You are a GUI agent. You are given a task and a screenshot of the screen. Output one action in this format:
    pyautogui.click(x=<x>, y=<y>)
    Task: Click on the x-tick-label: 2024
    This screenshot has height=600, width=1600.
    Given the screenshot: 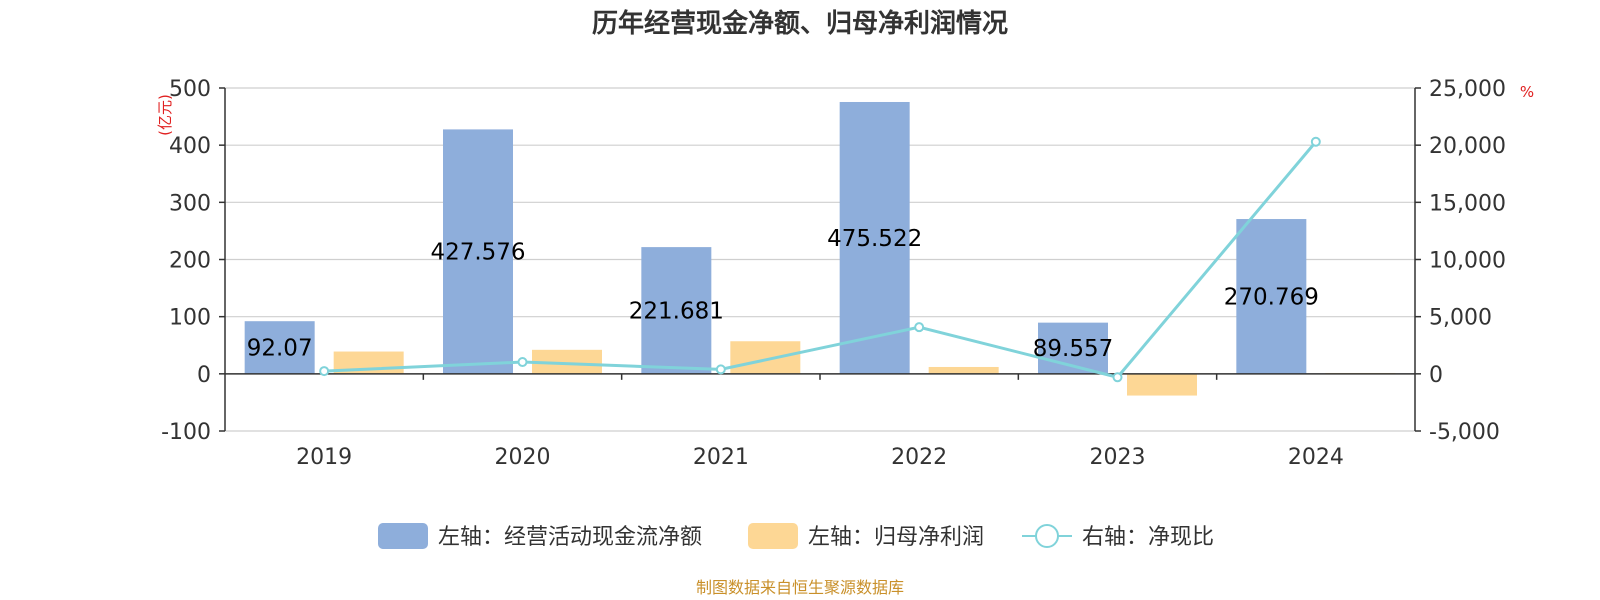 What is the action you would take?
    pyautogui.click(x=1316, y=457)
    